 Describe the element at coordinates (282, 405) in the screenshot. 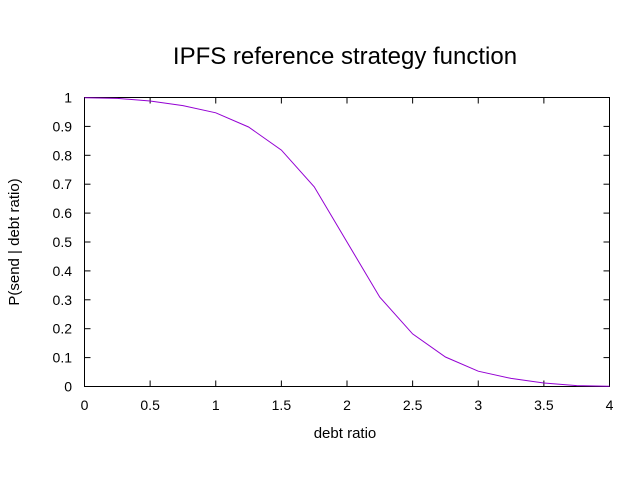

I see `x-tick-label: 1.5` at that location.